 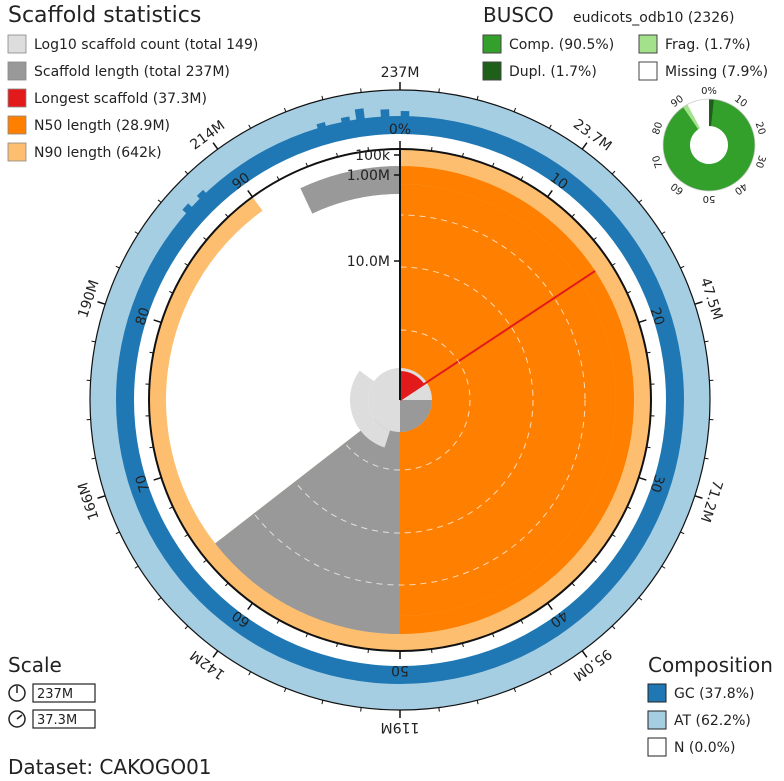 What do you see at coordinates (692, 117) in the screenshot?
I see `busco-fragmented-arc` at bounding box center [692, 117].